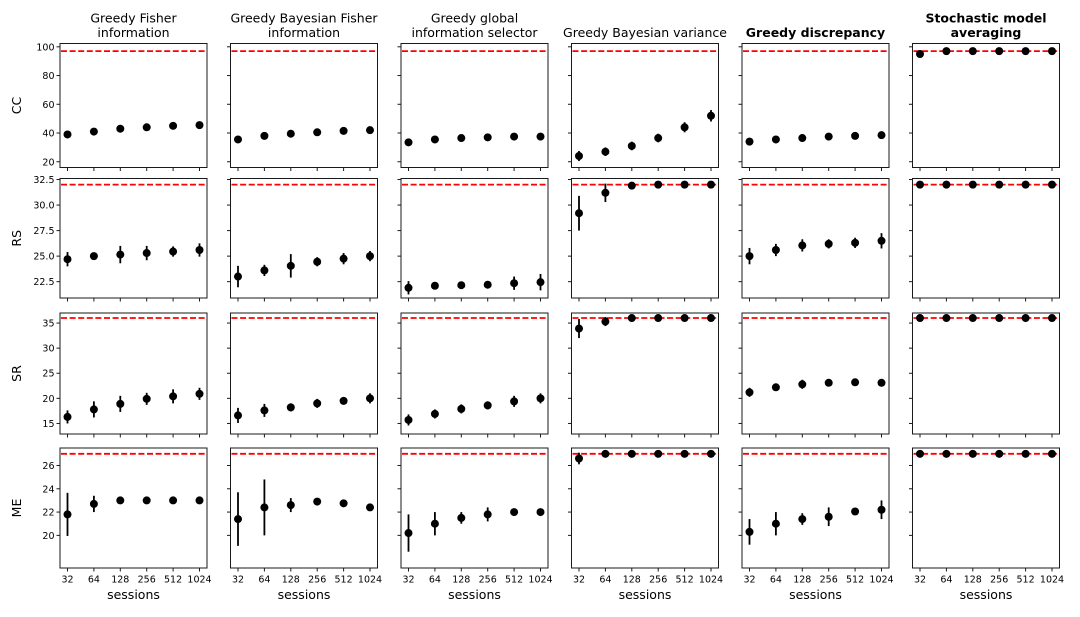  Describe the element at coordinates (43, 206) in the screenshot. I see `y-tick-label: 30.0` at that location.